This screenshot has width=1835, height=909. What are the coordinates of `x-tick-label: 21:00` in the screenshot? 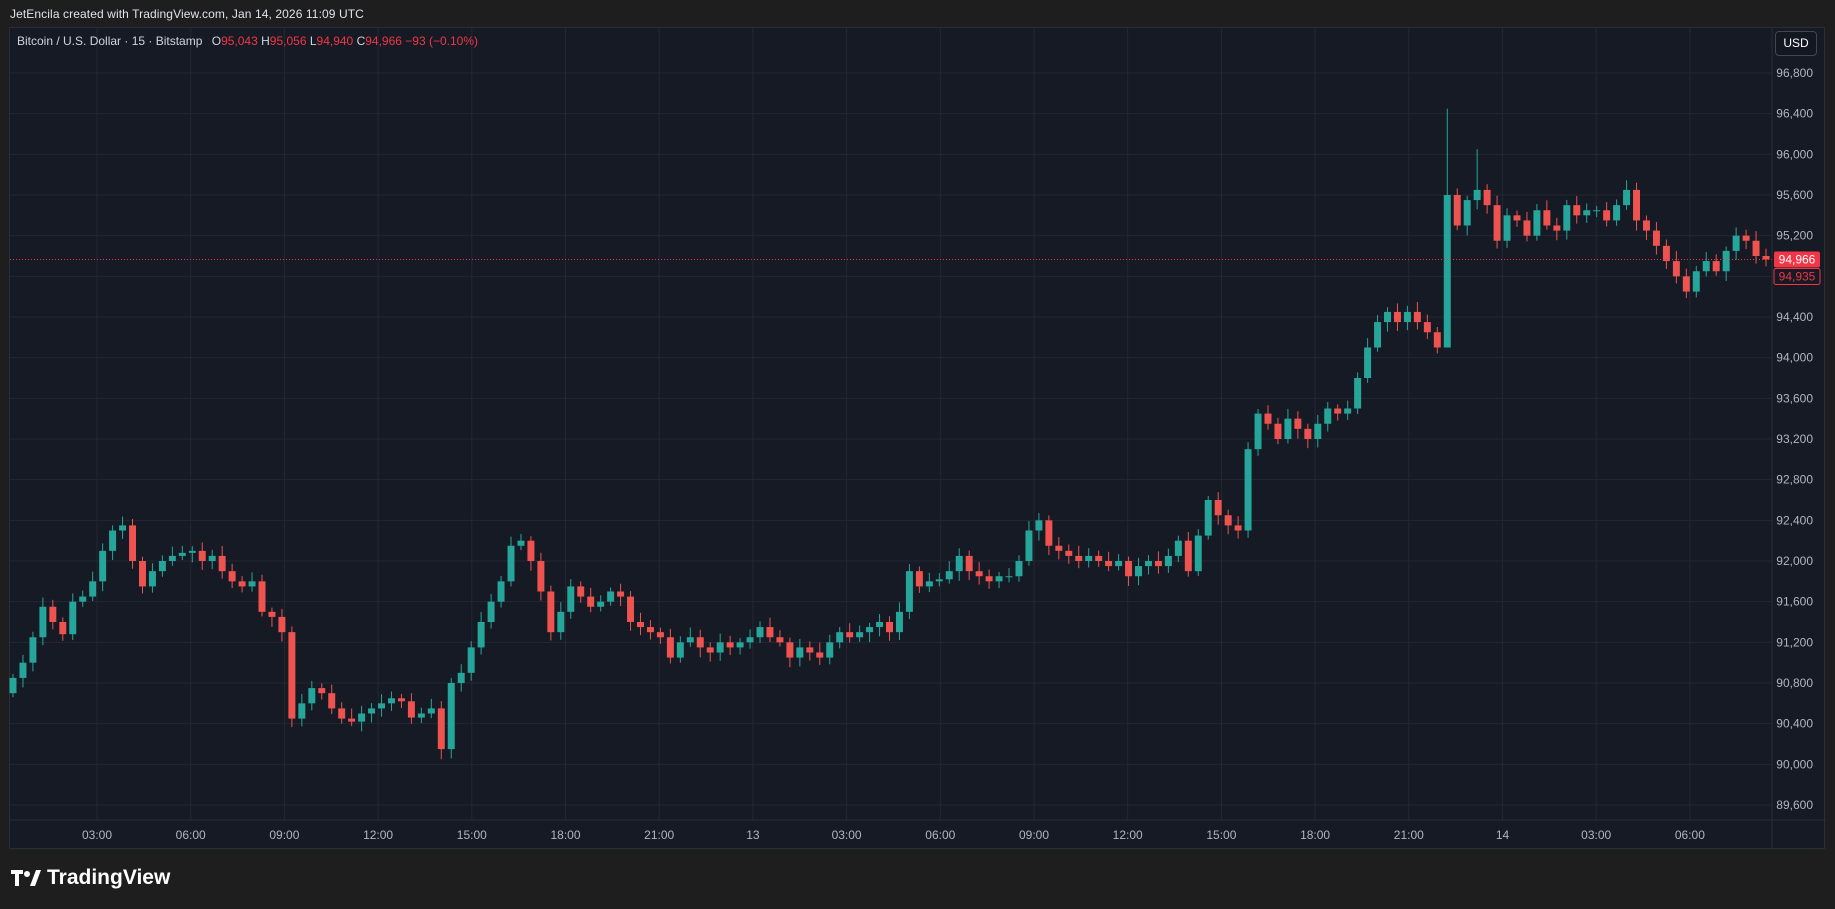 It's located at (659, 835).